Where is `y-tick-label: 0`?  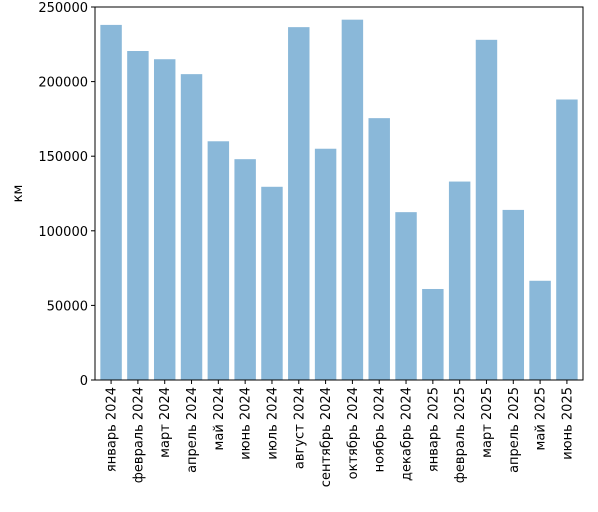 y-tick-label: 0 is located at coordinates (84, 381).